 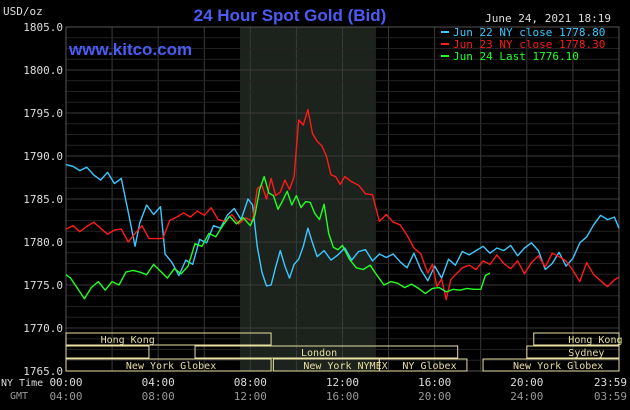 I want to click on gmt-time-tick: 03:59, so click(x=610, y=396).